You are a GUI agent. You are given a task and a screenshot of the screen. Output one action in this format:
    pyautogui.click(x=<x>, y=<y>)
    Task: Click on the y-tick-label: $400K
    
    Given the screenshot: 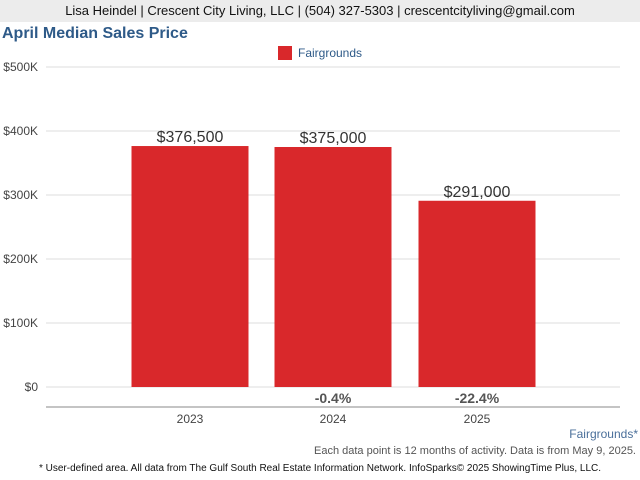 What is the action you would take?
    pyautogui.click(x=20, y=131)
    